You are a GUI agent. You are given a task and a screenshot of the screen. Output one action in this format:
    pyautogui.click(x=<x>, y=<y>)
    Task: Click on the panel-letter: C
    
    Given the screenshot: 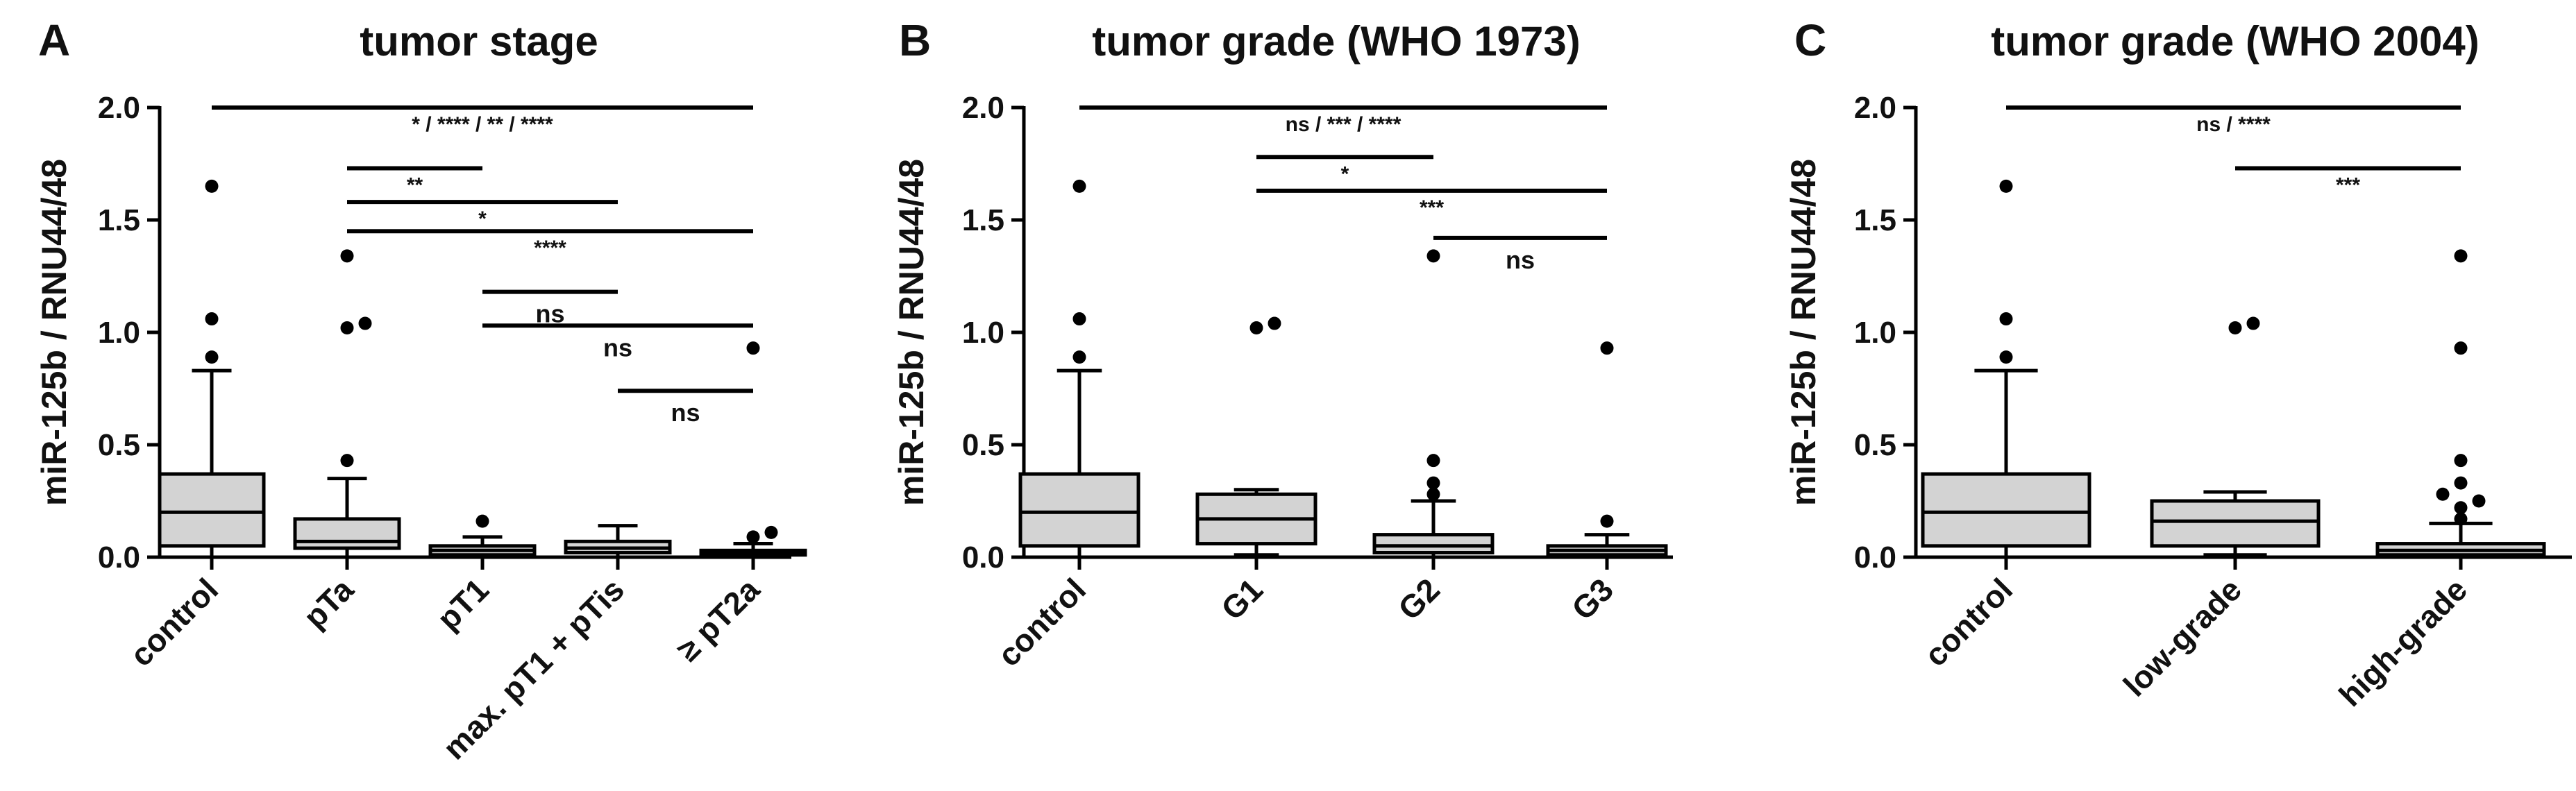 What is the action you would take?
    pyautogui.click(x=1810, y=40)
    